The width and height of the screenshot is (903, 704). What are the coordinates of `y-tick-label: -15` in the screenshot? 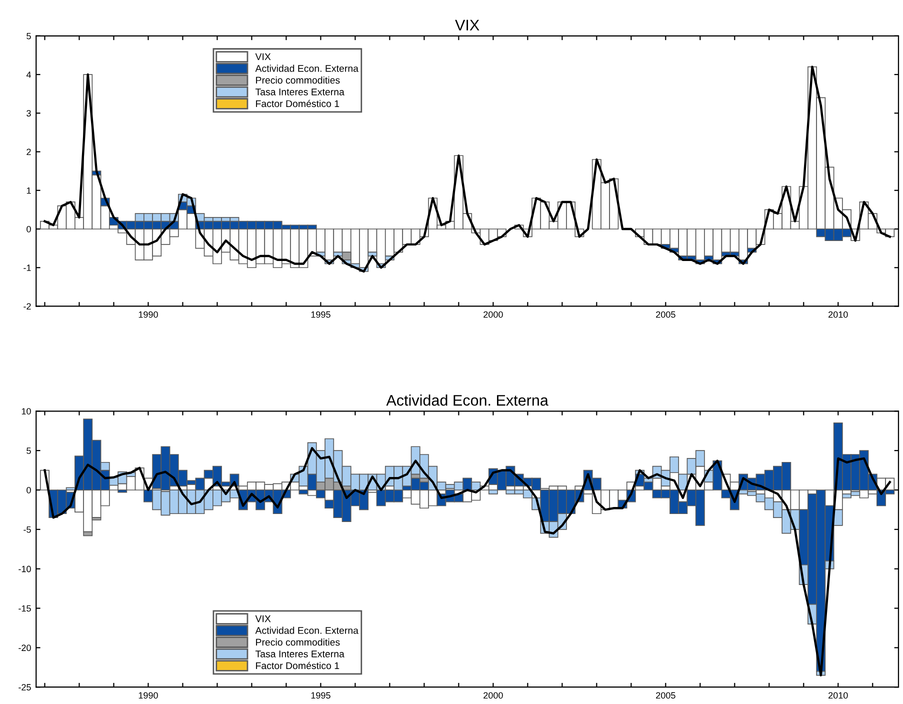 It's located at (24, 608).